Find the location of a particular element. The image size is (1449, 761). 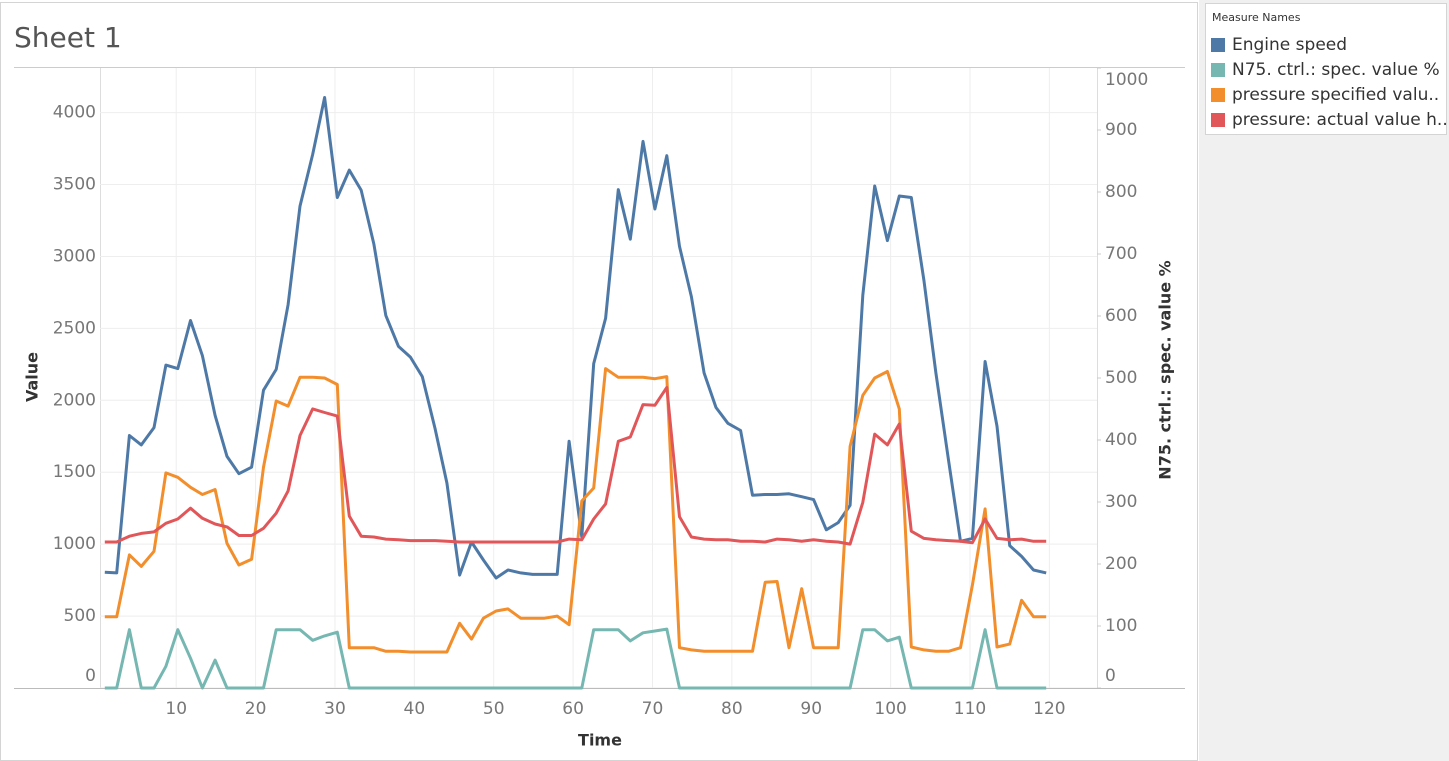

y-tick-label: 3000 is located at coordinates (74, 256).